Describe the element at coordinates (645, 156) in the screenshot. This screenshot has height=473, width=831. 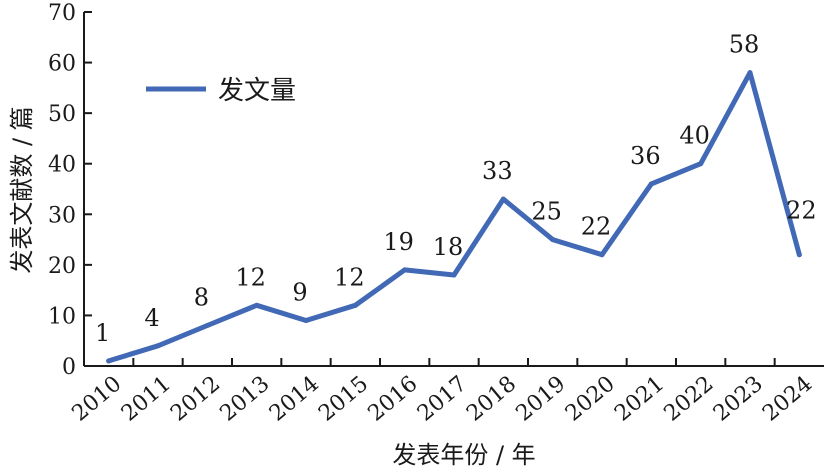
I see `data-label: 36` at that location.